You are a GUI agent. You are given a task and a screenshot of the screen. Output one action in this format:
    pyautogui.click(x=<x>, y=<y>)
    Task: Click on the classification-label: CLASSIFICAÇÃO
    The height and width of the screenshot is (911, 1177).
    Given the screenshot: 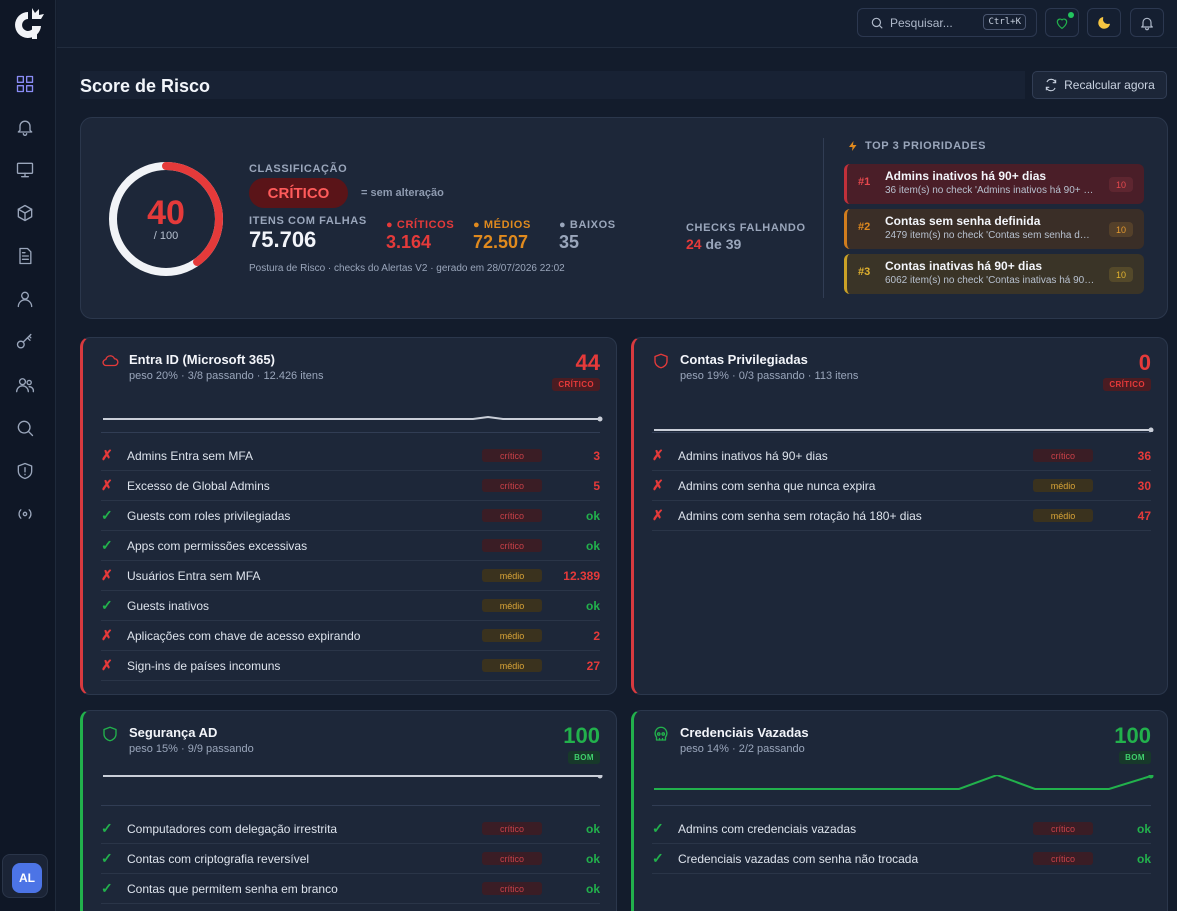 What is the action you would take?
    pyautogui.click(x=298, y=169)
    